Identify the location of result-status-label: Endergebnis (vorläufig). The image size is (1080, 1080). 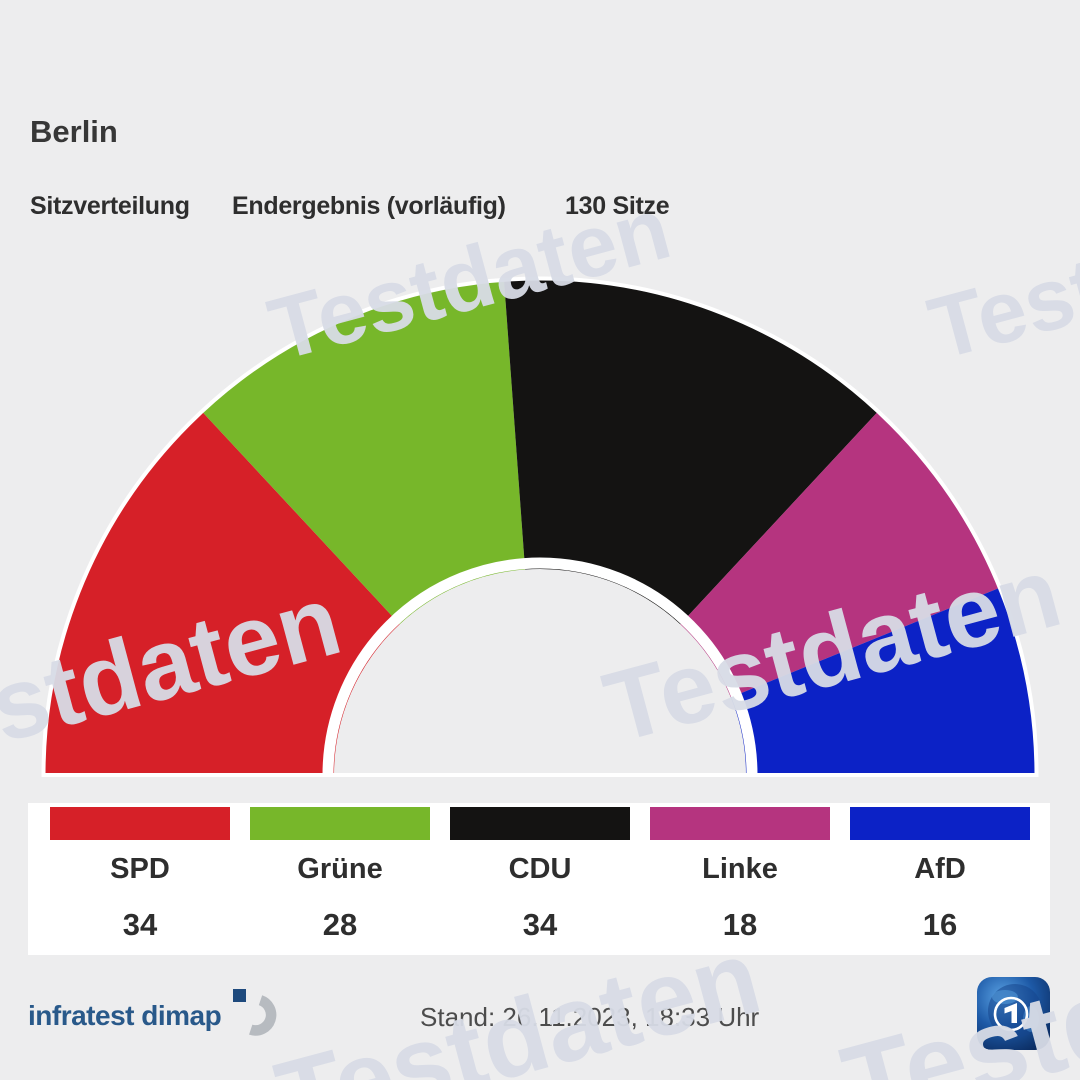
(369, 206).